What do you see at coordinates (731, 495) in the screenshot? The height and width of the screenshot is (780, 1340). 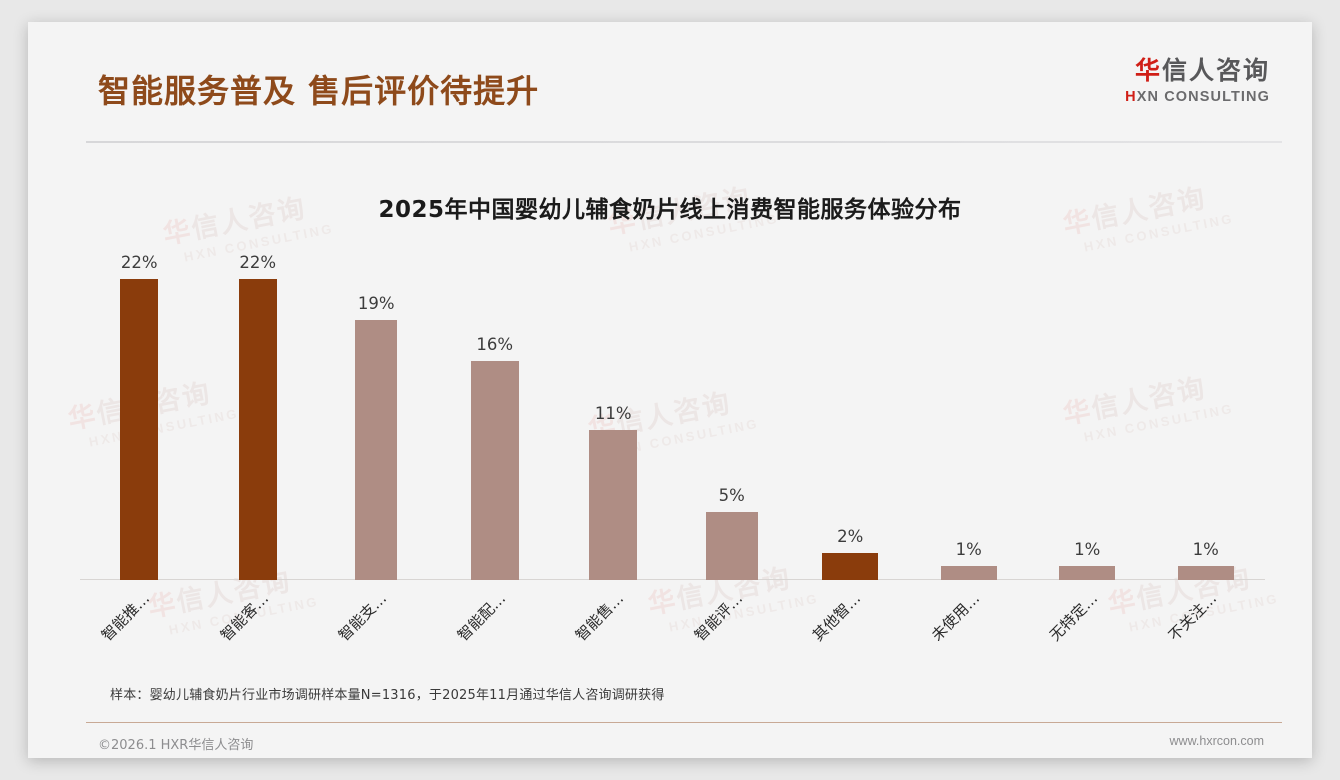 I see `chart-bar-value-label: 5%` at bounding box center [731, 495].